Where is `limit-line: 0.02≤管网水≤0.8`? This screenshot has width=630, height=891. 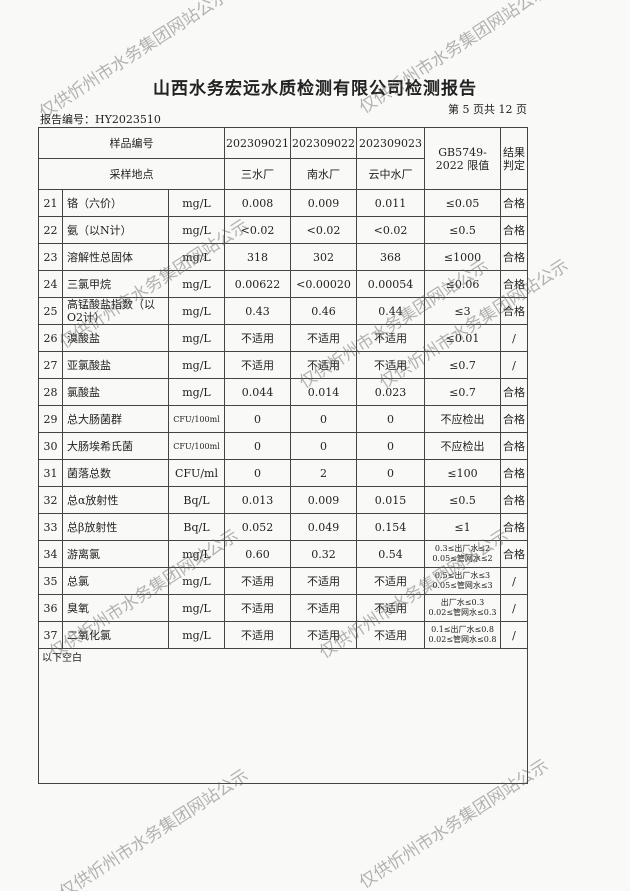 limit-line: 0.02≤管网水≤0.8 is located at coordinates (462, 639).